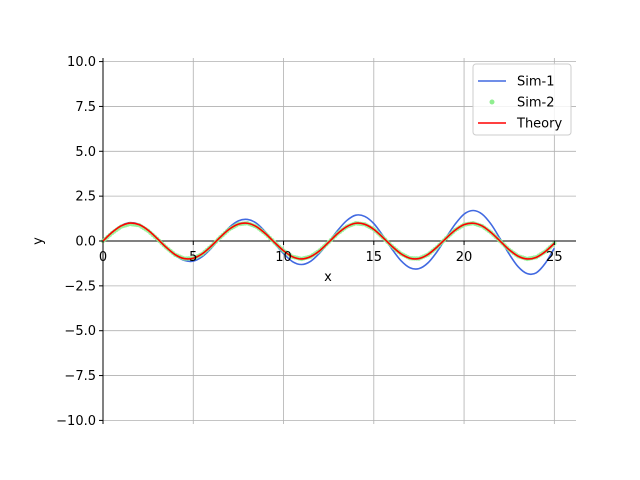 The height and width of the screenshot is (480, 640). What do you see at coordinates (85, 242) in the screenshot?
I see `y-tick-label-4: 0.0` at bounding box center [85, 242].